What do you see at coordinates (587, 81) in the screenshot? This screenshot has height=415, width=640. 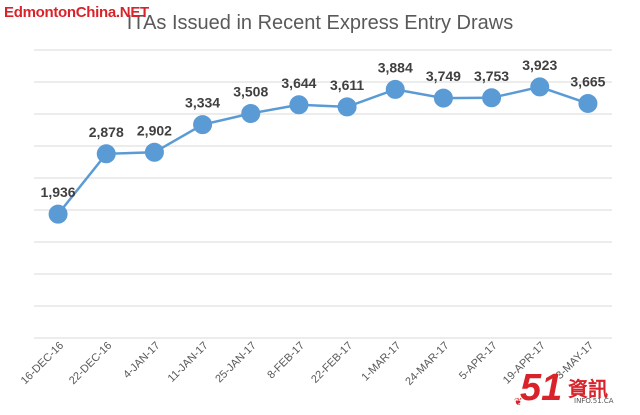 I see `data-label: 3,665` at bounding box center [587, 81].